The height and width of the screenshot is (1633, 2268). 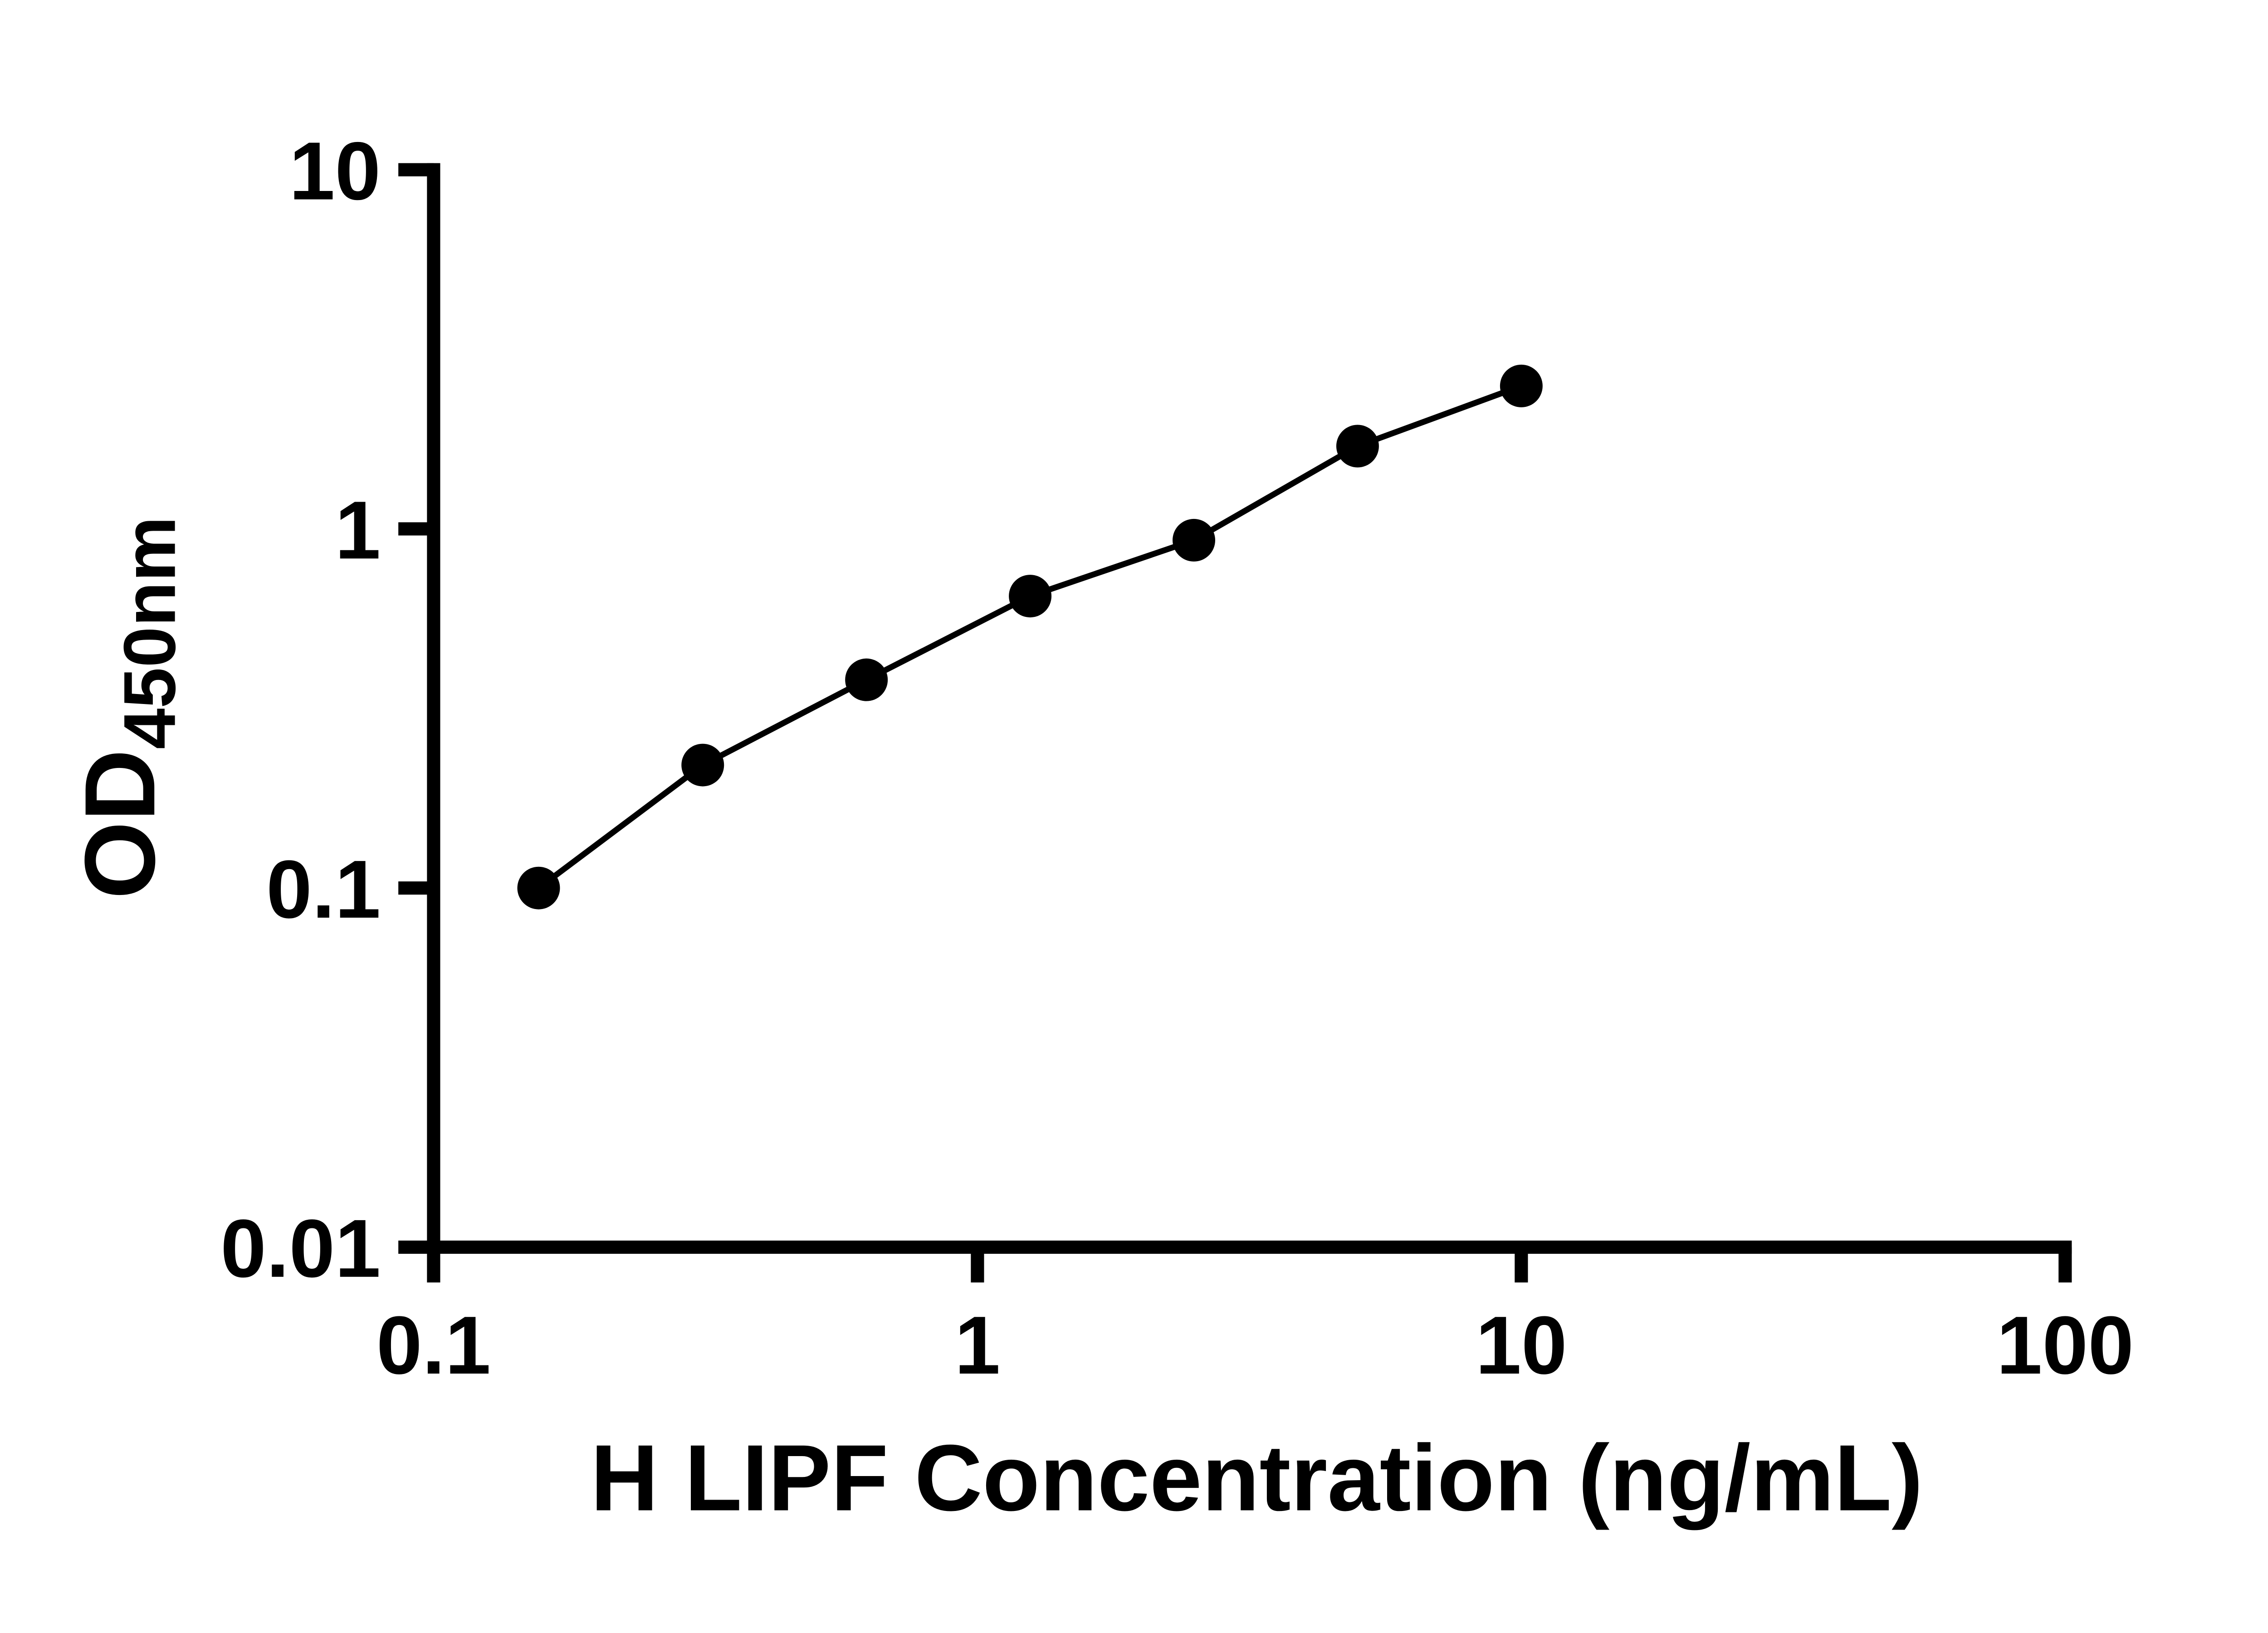 What do you see at coordinates (120, 824) in the screenshot?
I see `y-axis-title-main: OD` at bounding box center [120, 824].